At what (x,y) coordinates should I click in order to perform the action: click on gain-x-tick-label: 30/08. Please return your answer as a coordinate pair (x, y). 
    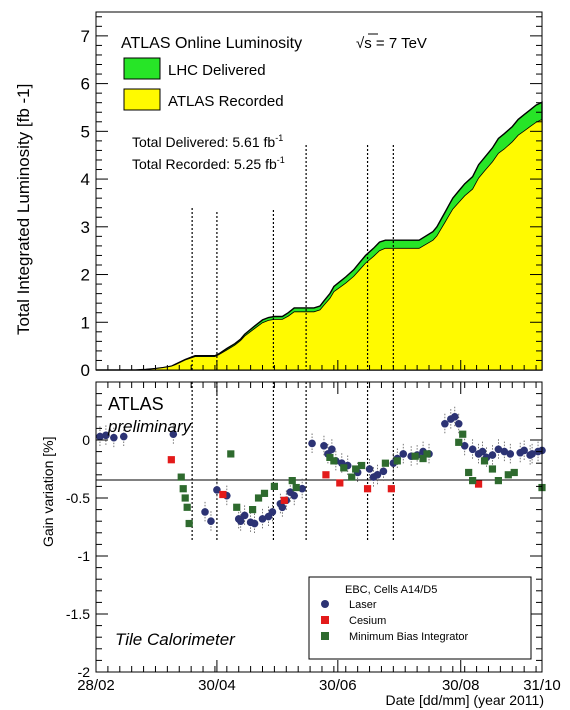
    Looking at the image, I should click on (461, 685).